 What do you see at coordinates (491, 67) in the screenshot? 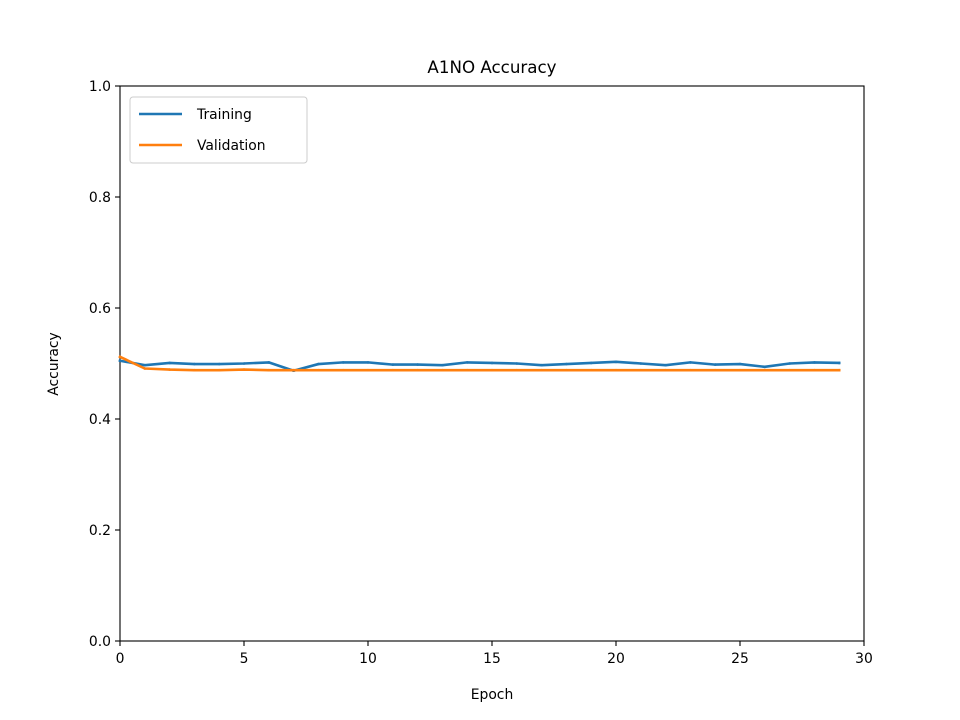
I see `chart-title: A1NO Accuracy` at bounding box center [491, 67].